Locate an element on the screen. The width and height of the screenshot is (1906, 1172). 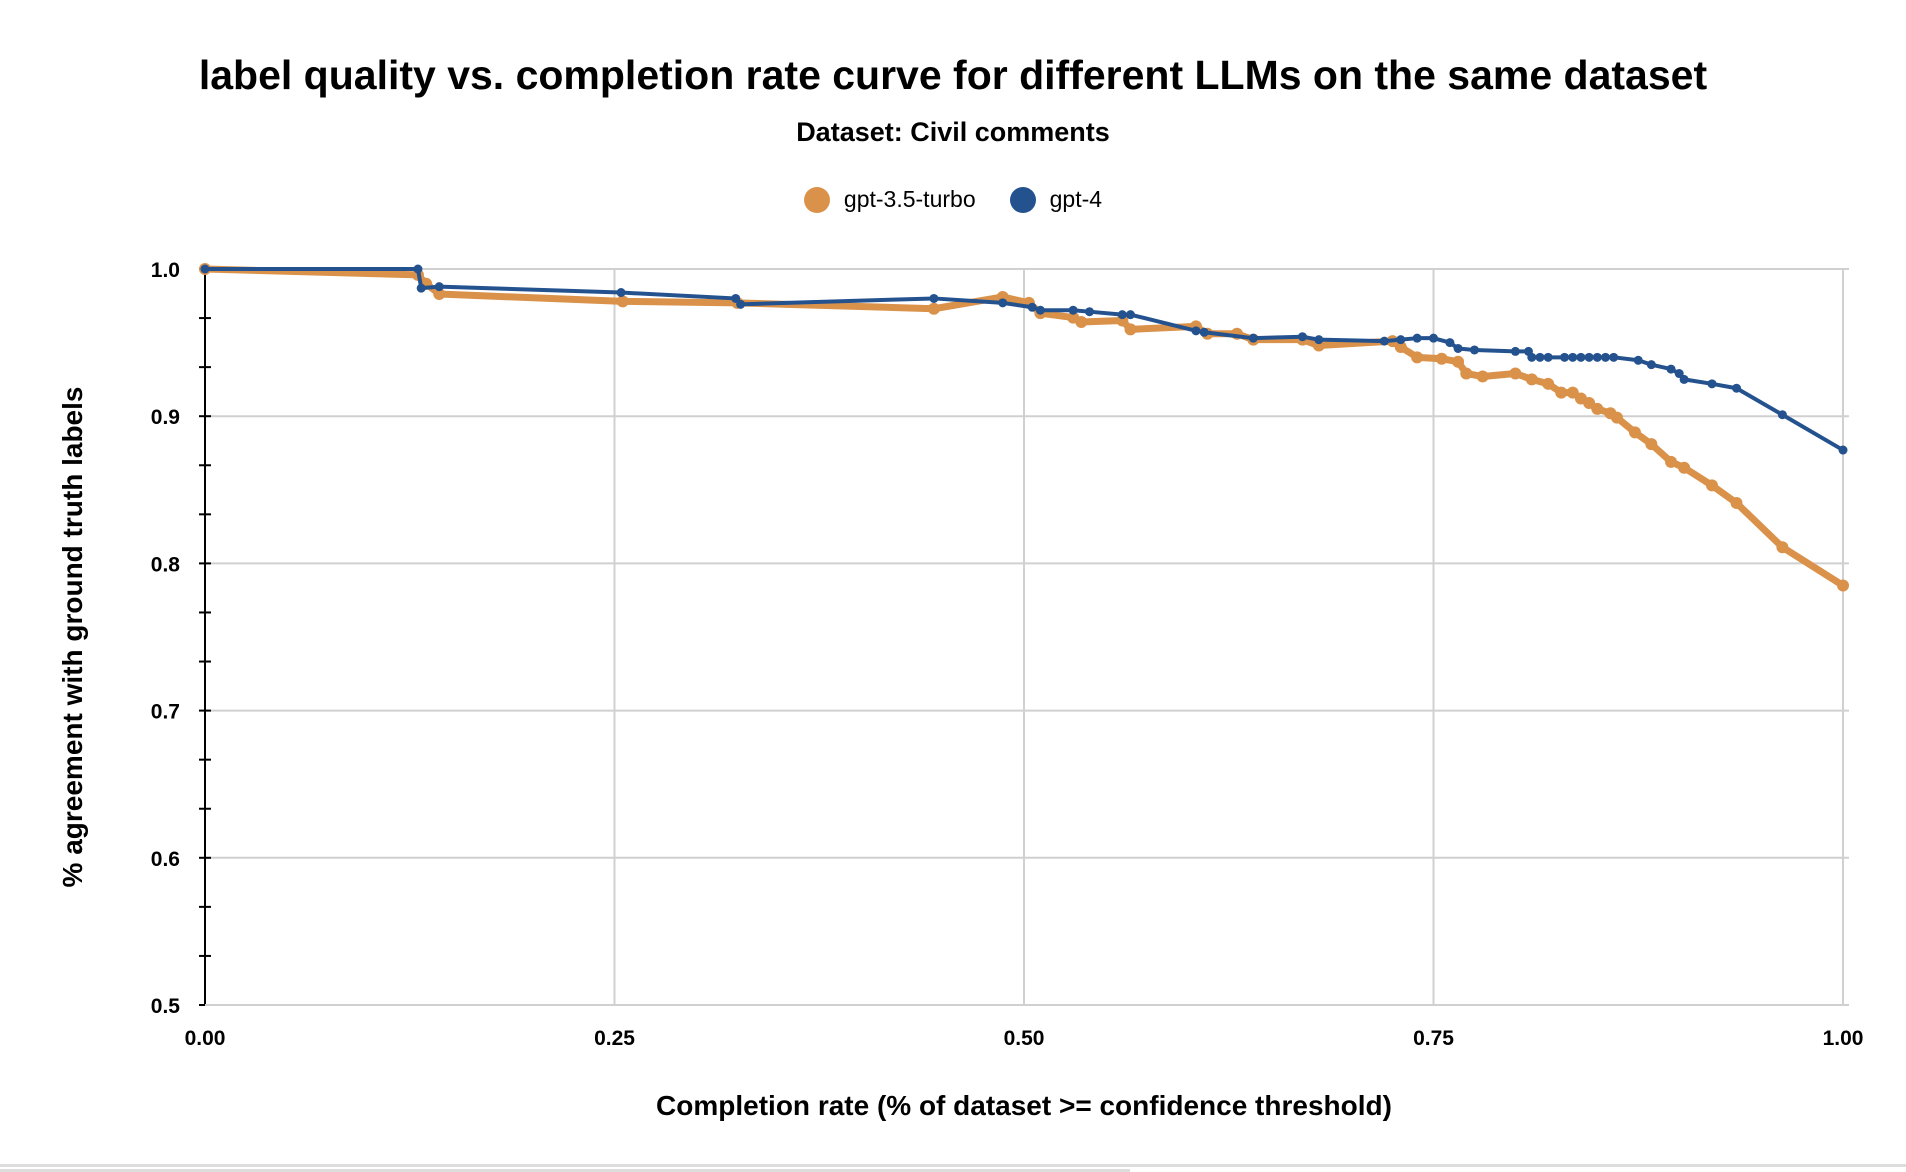
legend: gpt-3.5-turbo gpt-4 is located at coordinates (953, 199).